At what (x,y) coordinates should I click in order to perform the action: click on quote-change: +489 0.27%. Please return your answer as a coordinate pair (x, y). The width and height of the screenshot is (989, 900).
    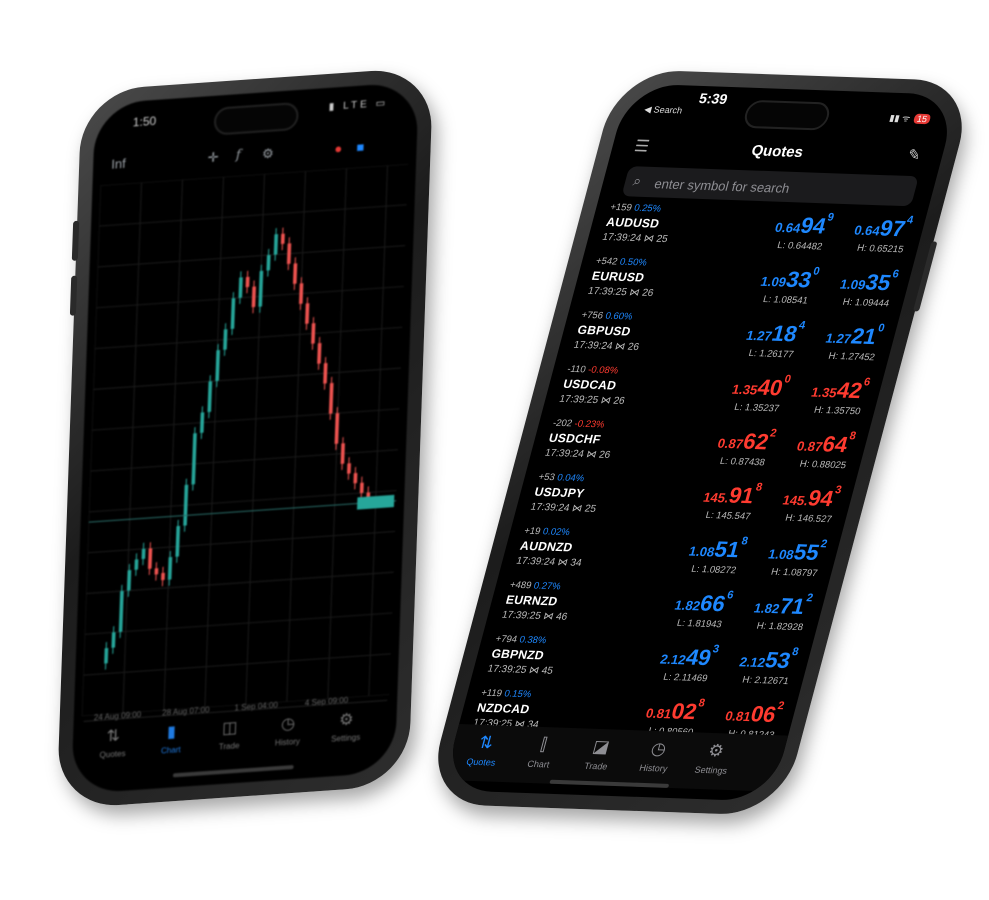
    Looking at the image, I should click on (535, 586).